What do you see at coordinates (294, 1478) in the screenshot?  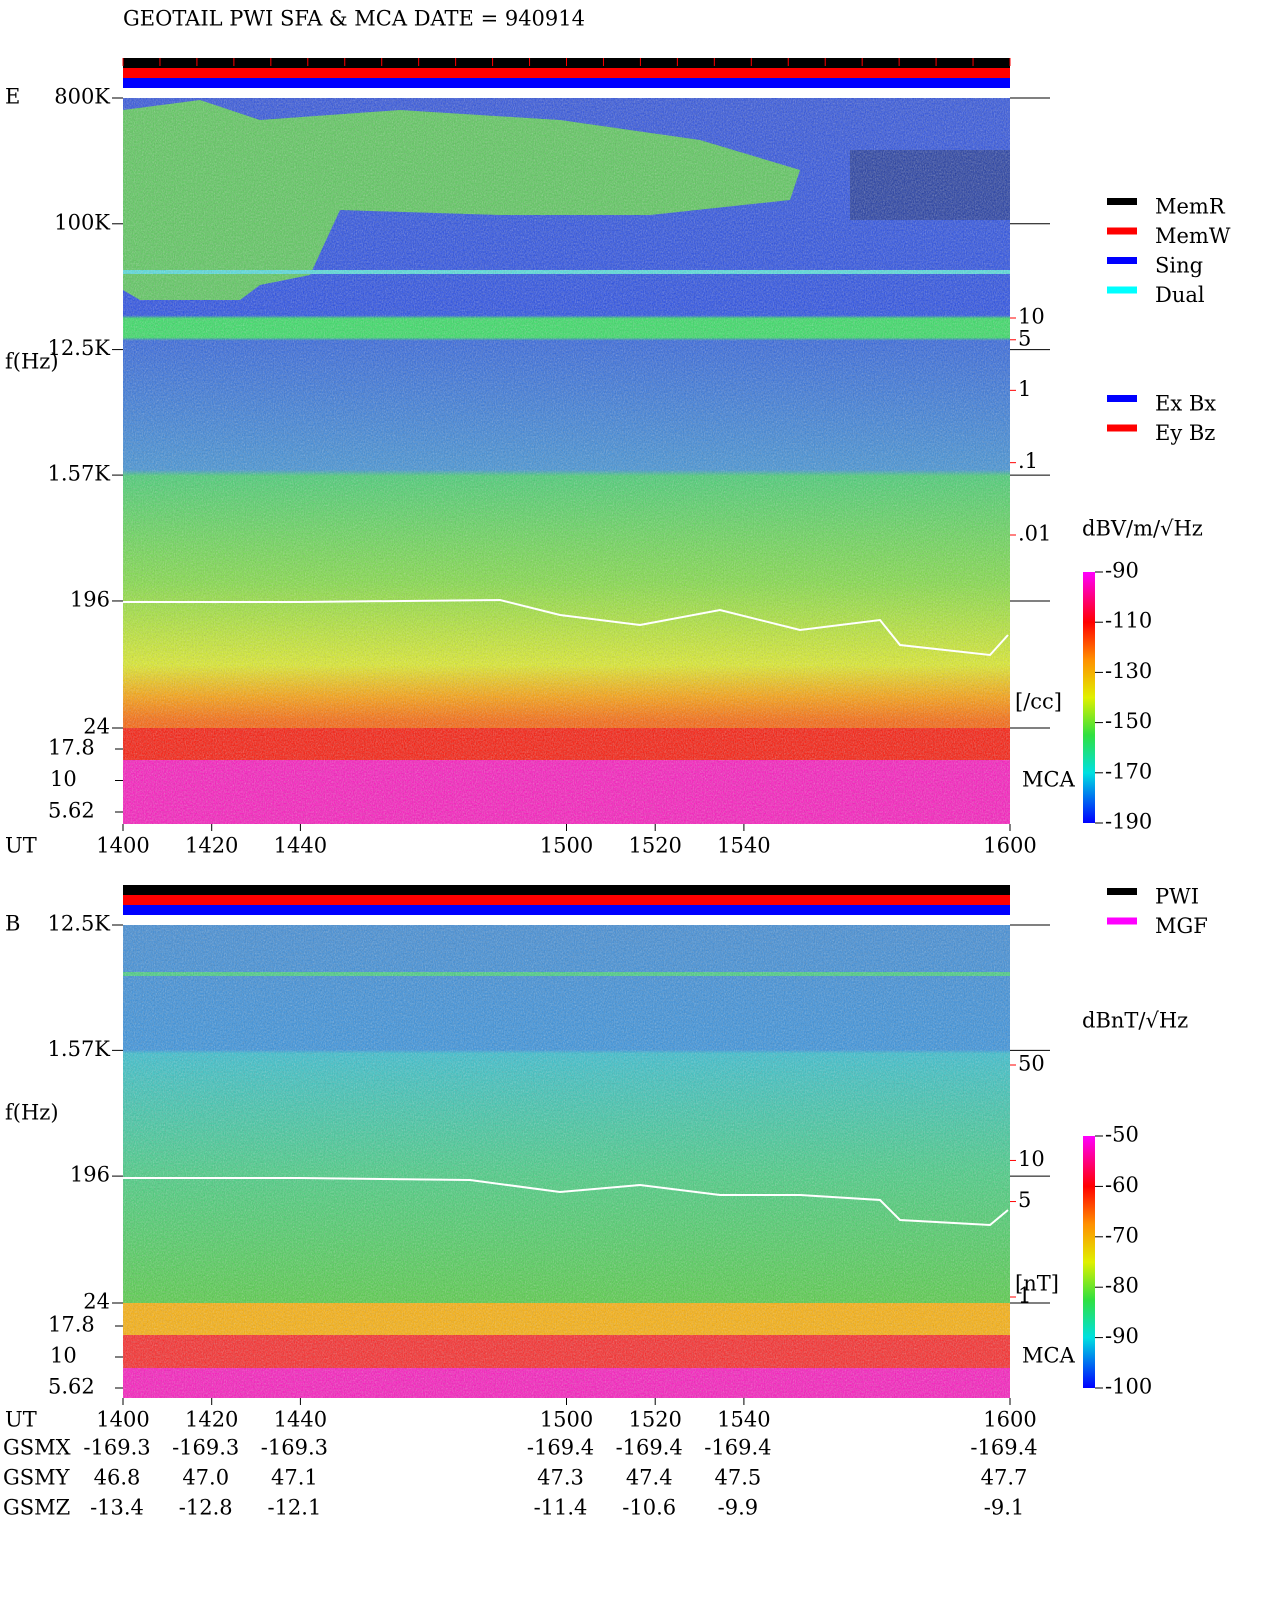 I see `orbit-value: 47.1` at bounding box center [294, 1478].